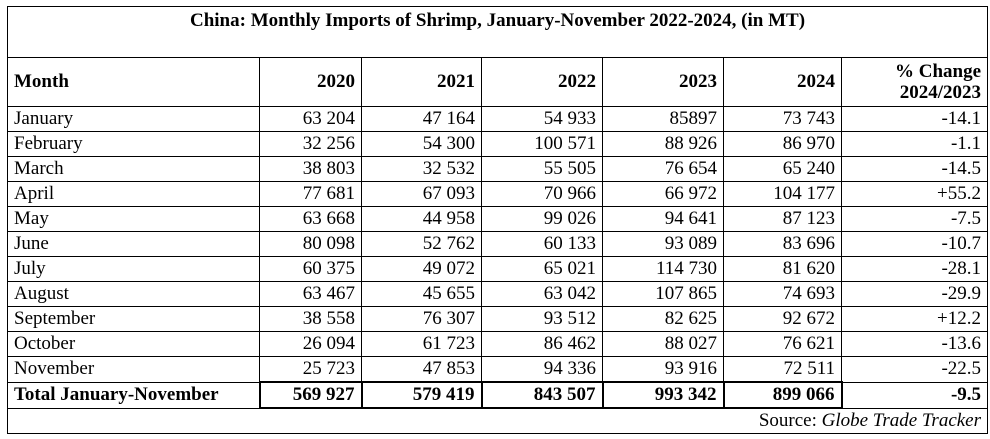  What do you see at coordinates (663, 395) in the screenshot?
I see `total-value: 993 342` at bounding box center [663, 395].